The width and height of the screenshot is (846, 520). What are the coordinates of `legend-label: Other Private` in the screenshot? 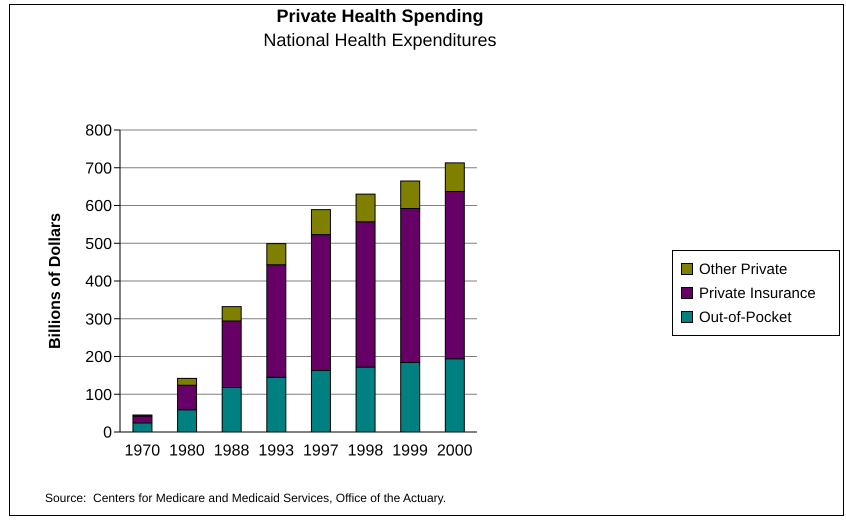 It's located at (743, 269).